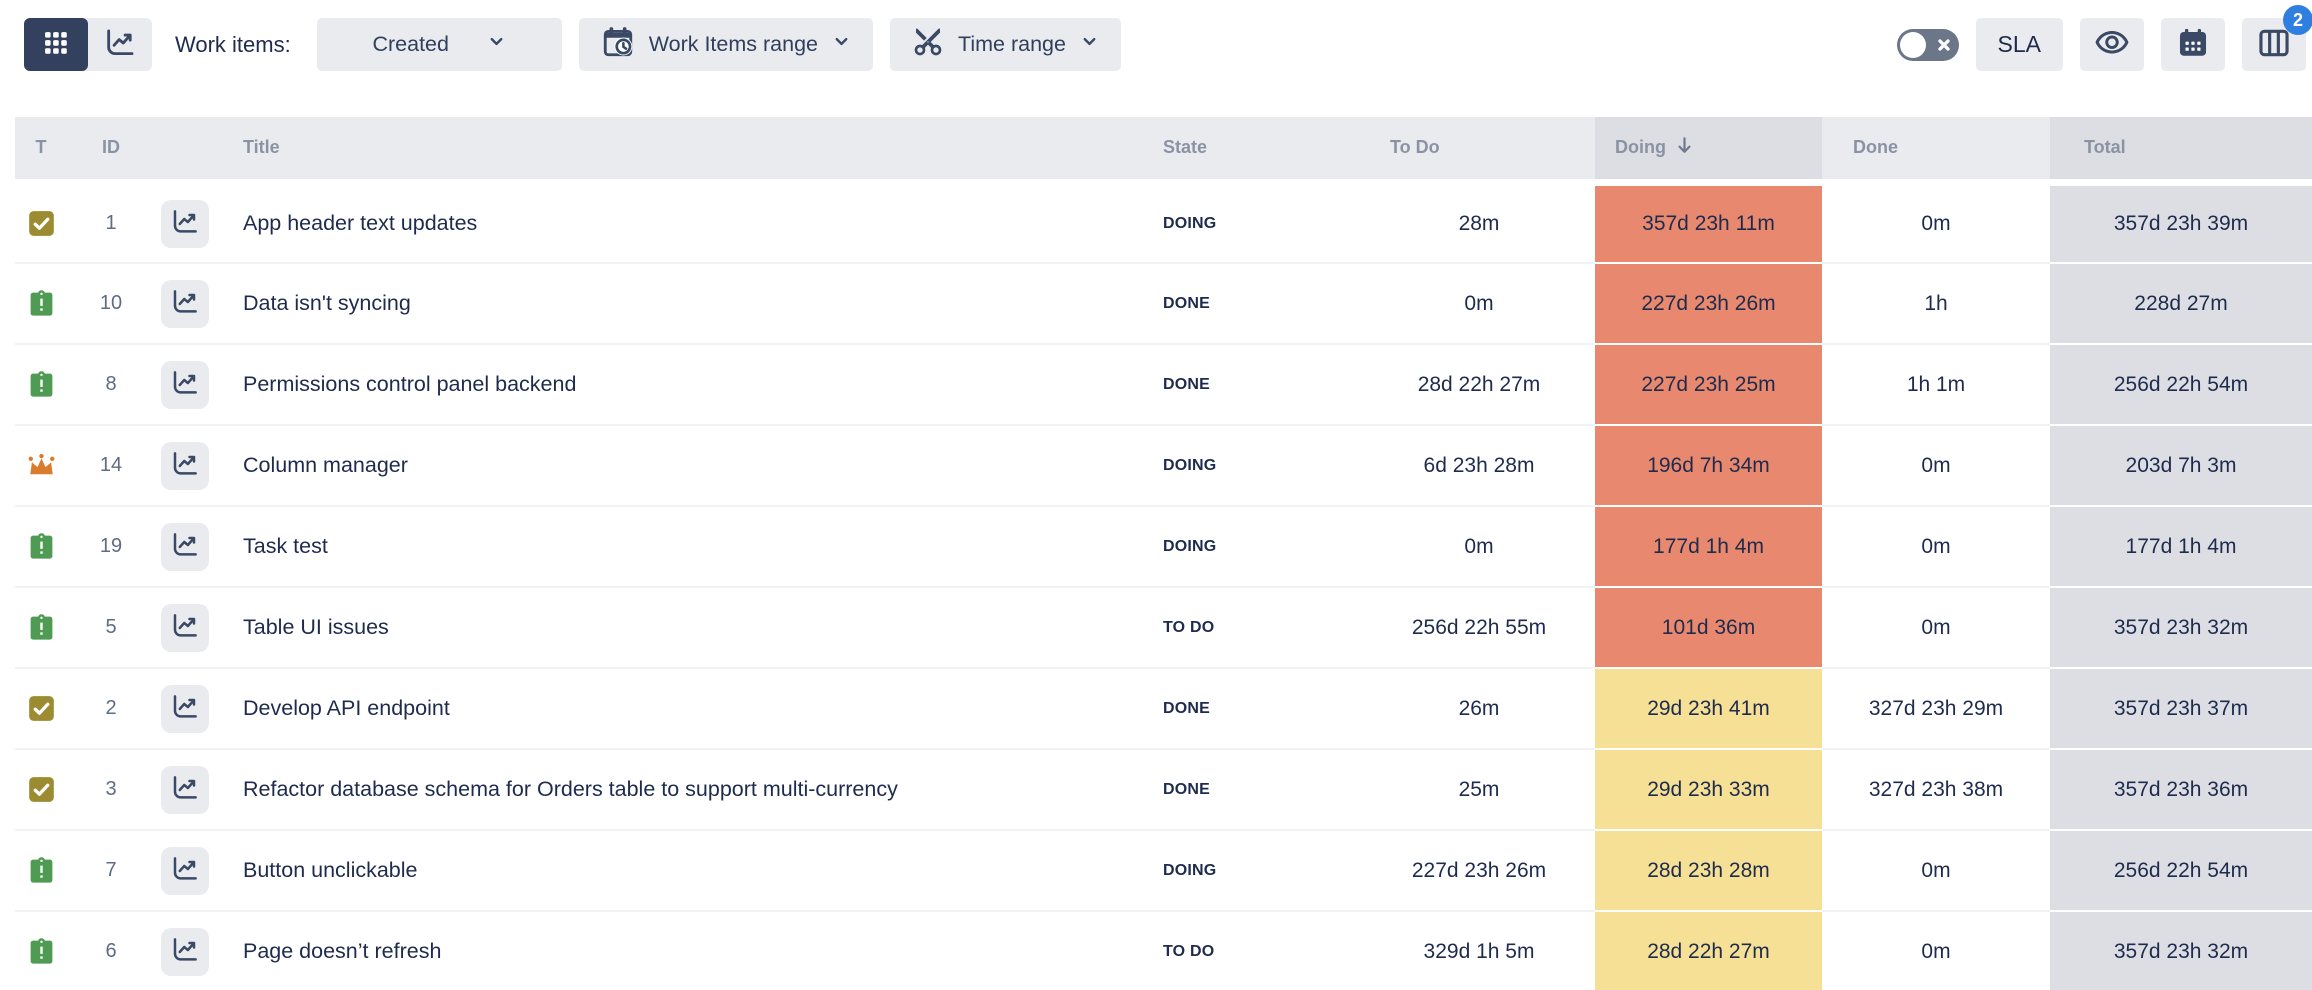 The image size is (2312, 990). I want to click on work-item-title: Task test, so click(676, 547).